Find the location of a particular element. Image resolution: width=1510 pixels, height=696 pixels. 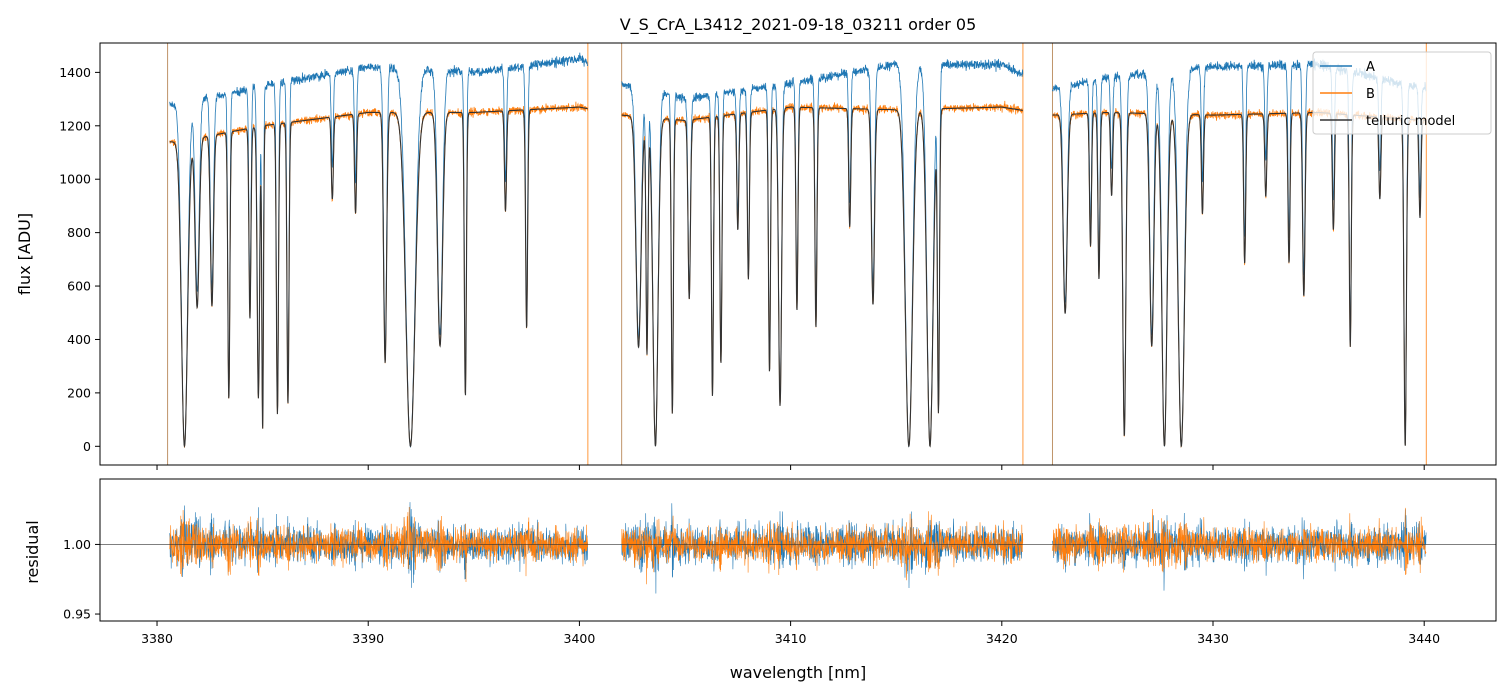

residual-y-tick-label: 0.95 is located at coordinates (77, 614).